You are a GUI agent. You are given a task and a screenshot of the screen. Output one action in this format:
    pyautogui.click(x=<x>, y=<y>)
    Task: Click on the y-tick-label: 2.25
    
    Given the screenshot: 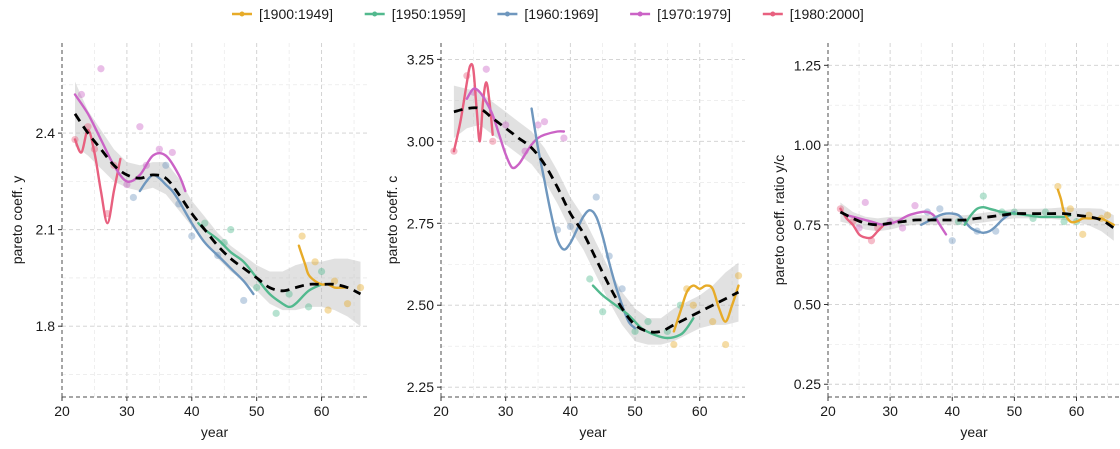 What is the action you would take?
    pyautogui.click(x=420, y=387)
    